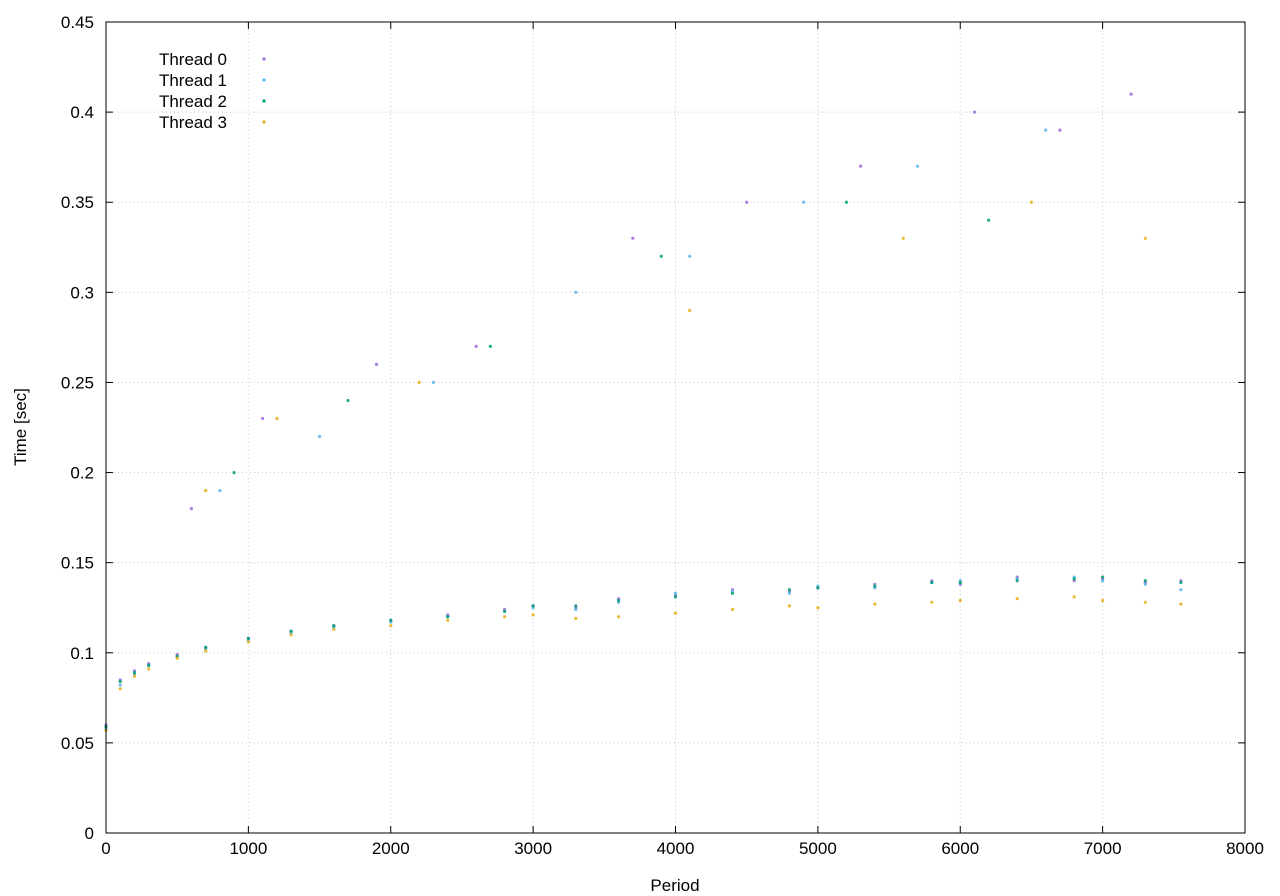  I want to click on x-tick-label: 8000, so click(1245, 848).